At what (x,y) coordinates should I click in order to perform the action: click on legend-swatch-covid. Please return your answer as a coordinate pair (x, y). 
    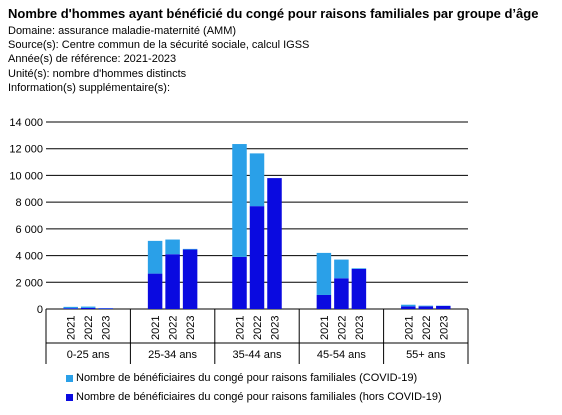
    Looking at the image, I should click on (69, 378).